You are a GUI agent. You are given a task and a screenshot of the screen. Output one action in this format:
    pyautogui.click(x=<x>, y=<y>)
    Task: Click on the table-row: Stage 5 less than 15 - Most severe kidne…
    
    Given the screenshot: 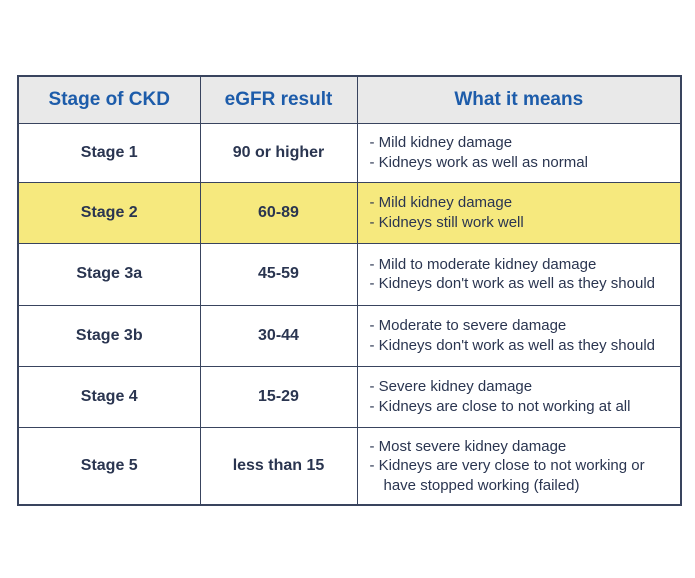 What is the action you would take?
    pyautogui.click(x=349, y=466)
    